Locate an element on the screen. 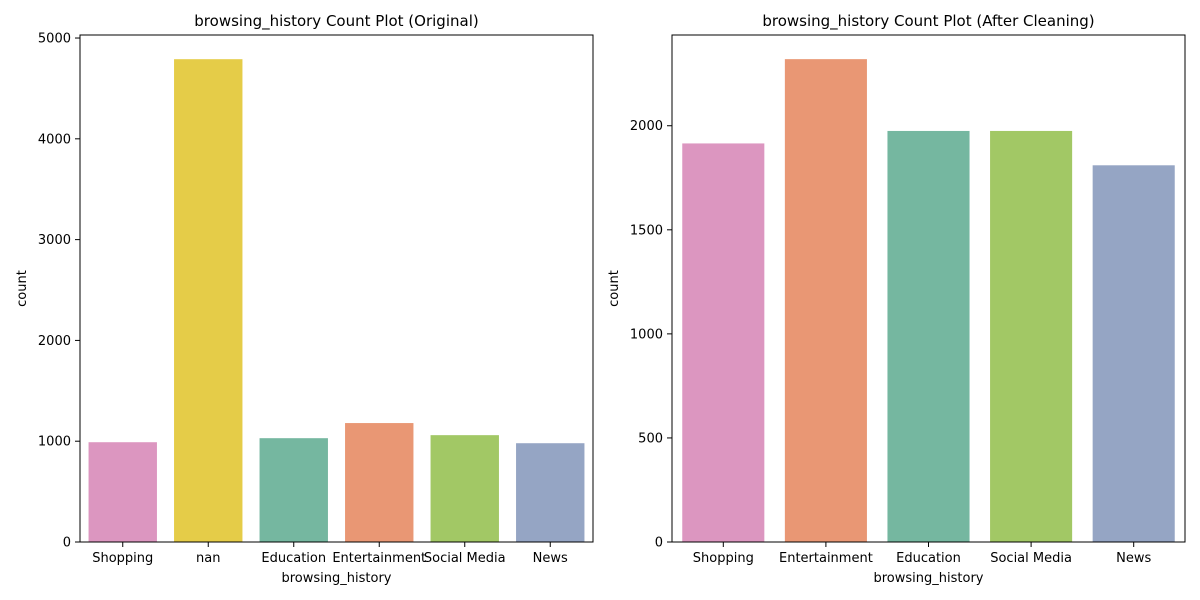 This screenshot has height=600, width=1200. y-axis-ticks: 0 1000 2000 3000 4000 5000 is located at coordinates (59, 291).